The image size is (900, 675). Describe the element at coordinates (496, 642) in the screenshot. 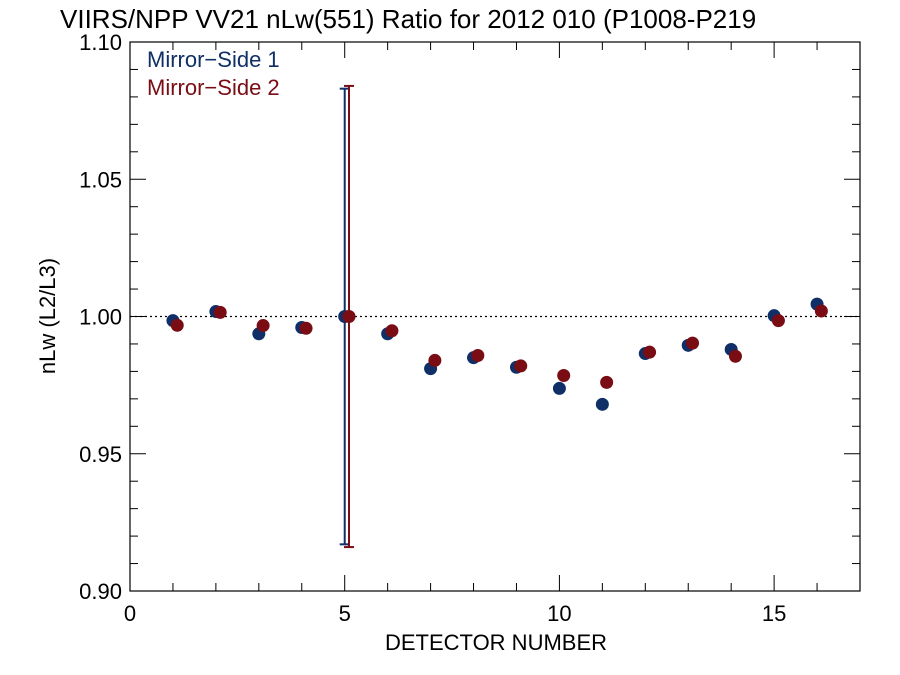

I see `x-axis-label: DETECTOR NUMBER` at that location.